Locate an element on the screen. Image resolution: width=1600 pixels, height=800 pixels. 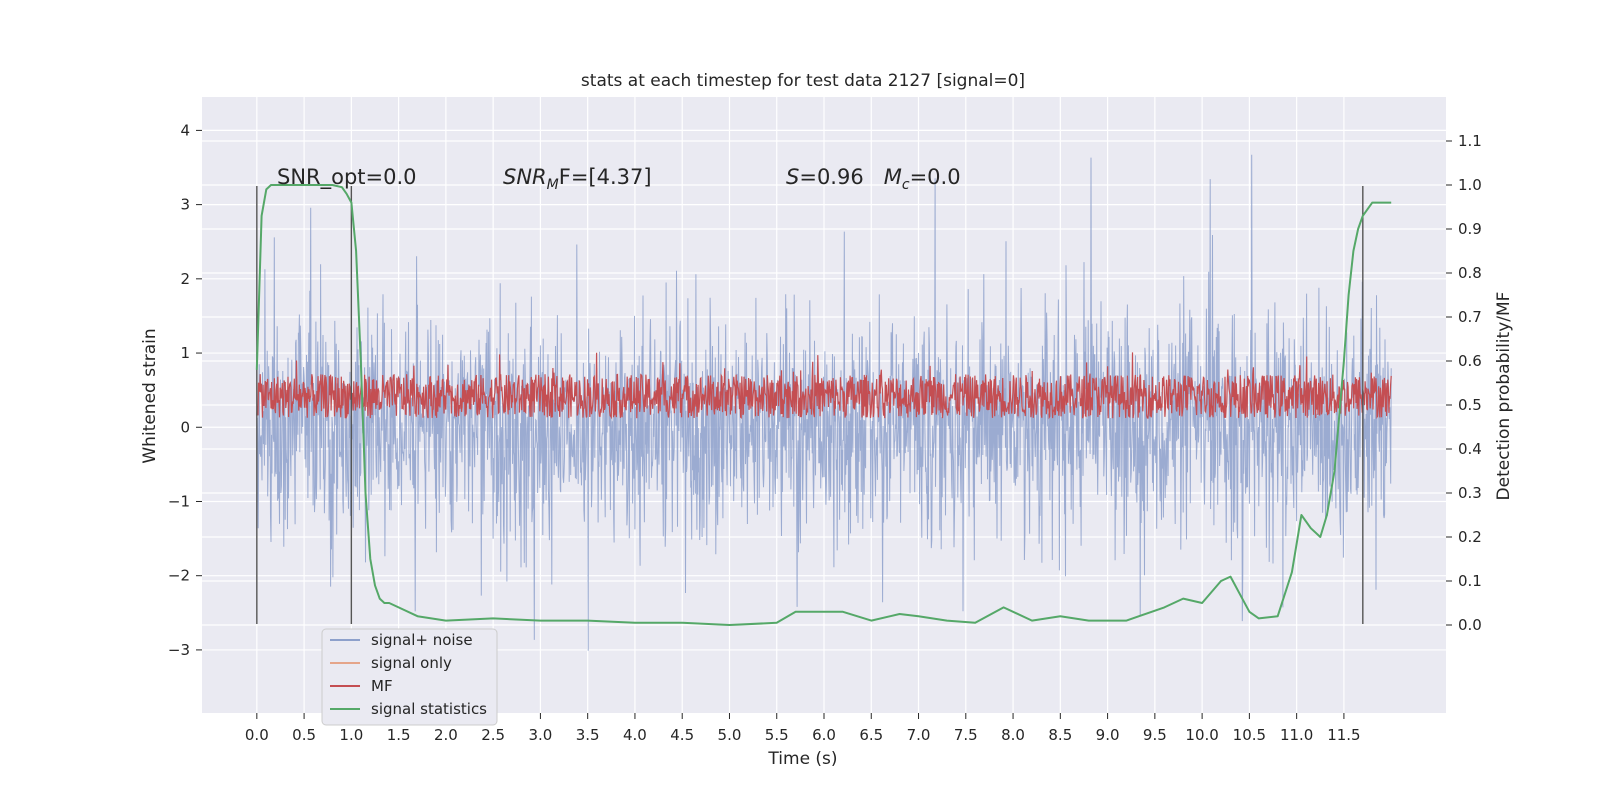
x-tick-label: 11.0 is located at coordinates (1296, 735).